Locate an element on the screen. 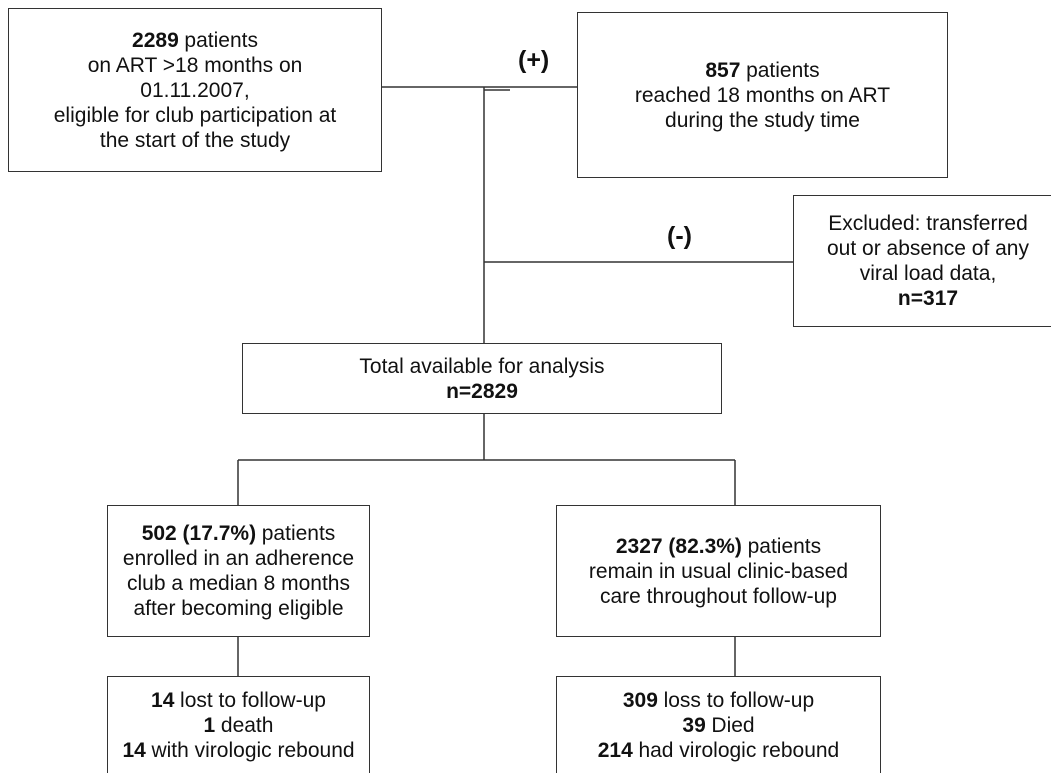 The height and width of the screenshot is (773, 1051). text: Total available for analysis is located at coordinates (482, 366).